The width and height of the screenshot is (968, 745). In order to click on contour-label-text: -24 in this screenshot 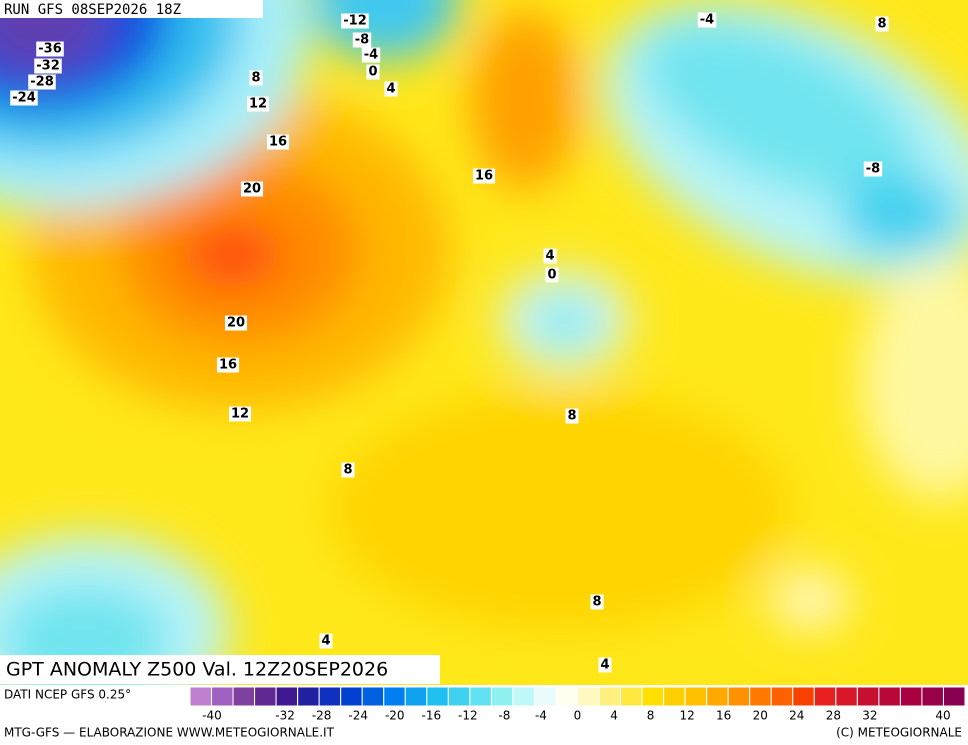, I will do `click(24, 98)`.